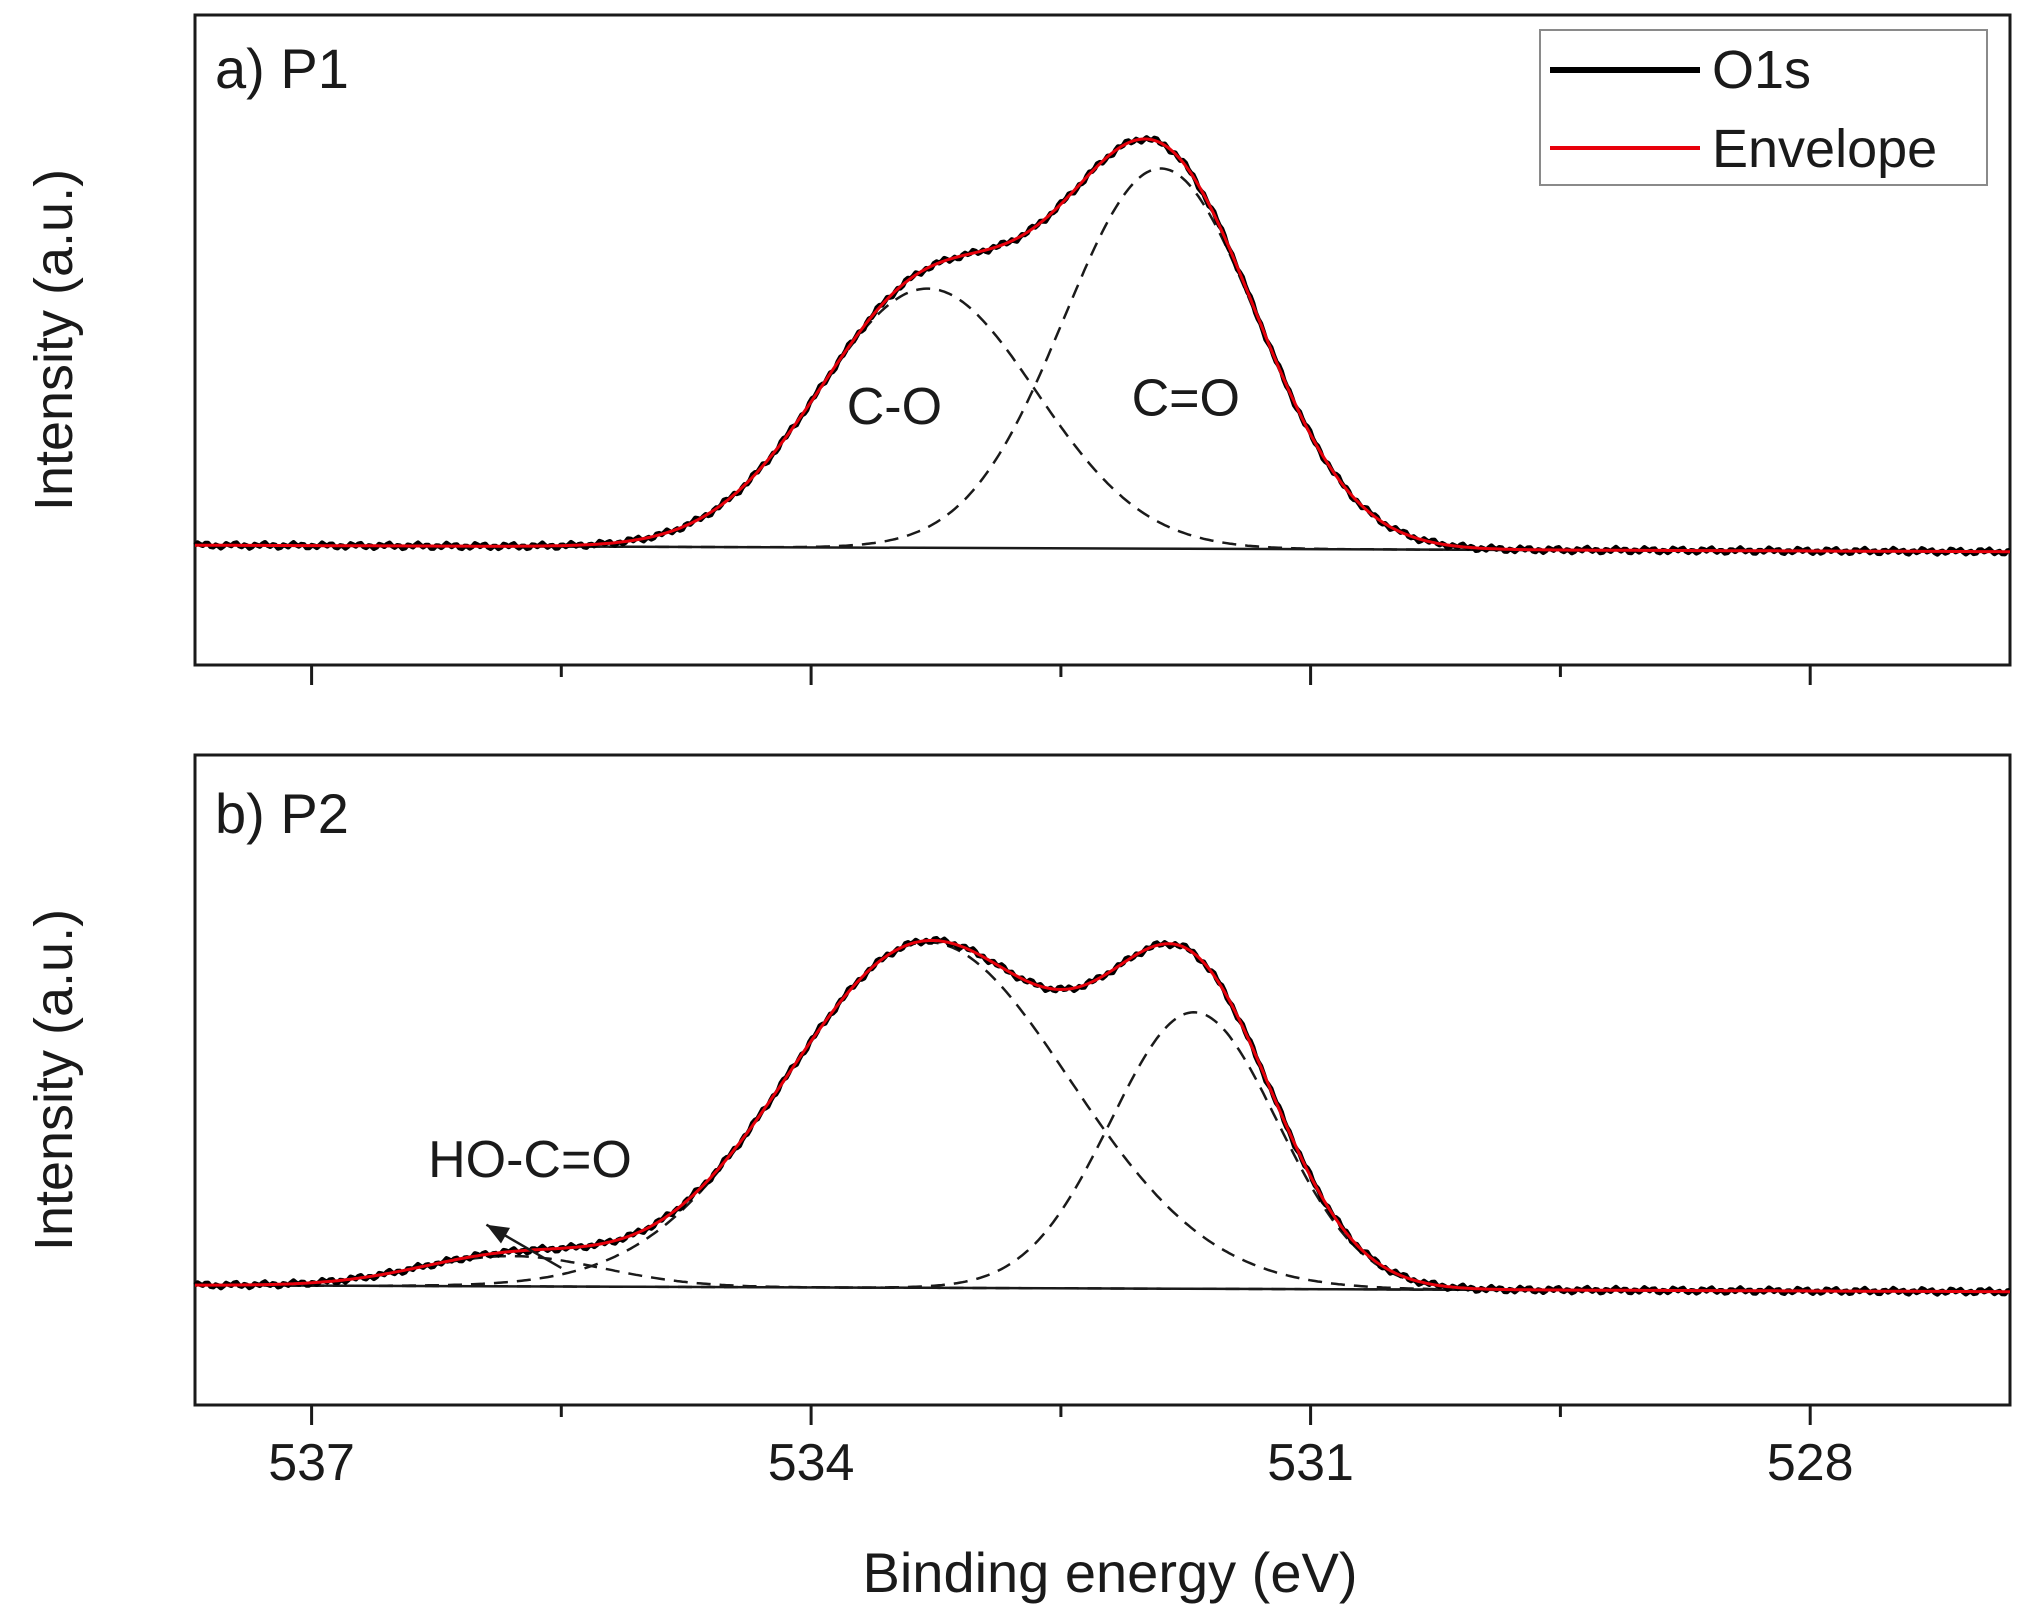 This screenshot has width=2023, height=1614. What do you see at coordinates (54, 340) in the screenshot?
I see `y-axis-title-panel-a: Intensity (a.u.)` at bounding box center [54, 340].